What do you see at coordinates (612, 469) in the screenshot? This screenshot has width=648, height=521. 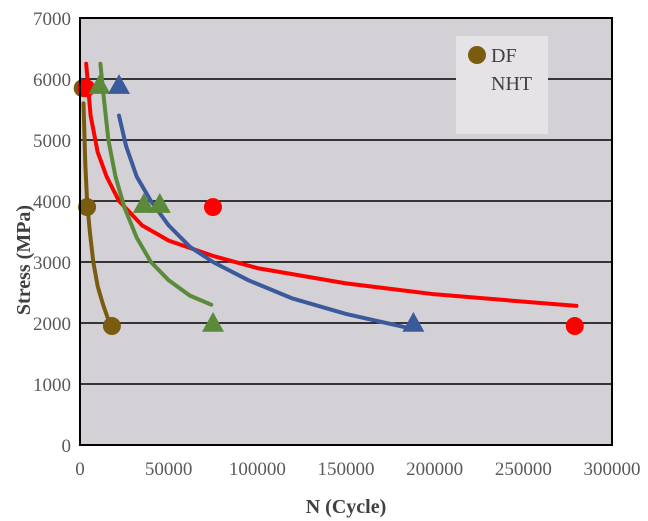 I see `x-tick-label: 300000` at bounding box center [612, 469].